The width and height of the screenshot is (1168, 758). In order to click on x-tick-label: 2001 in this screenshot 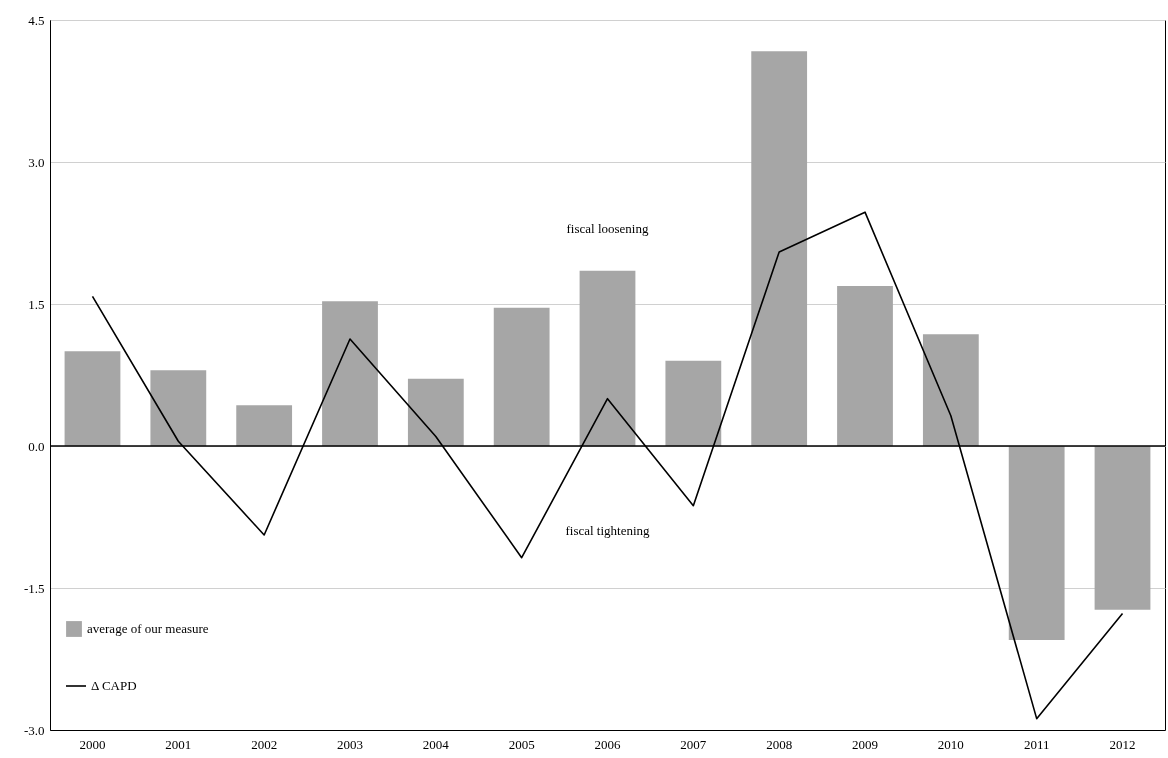, I will do `click(178, 744)`.